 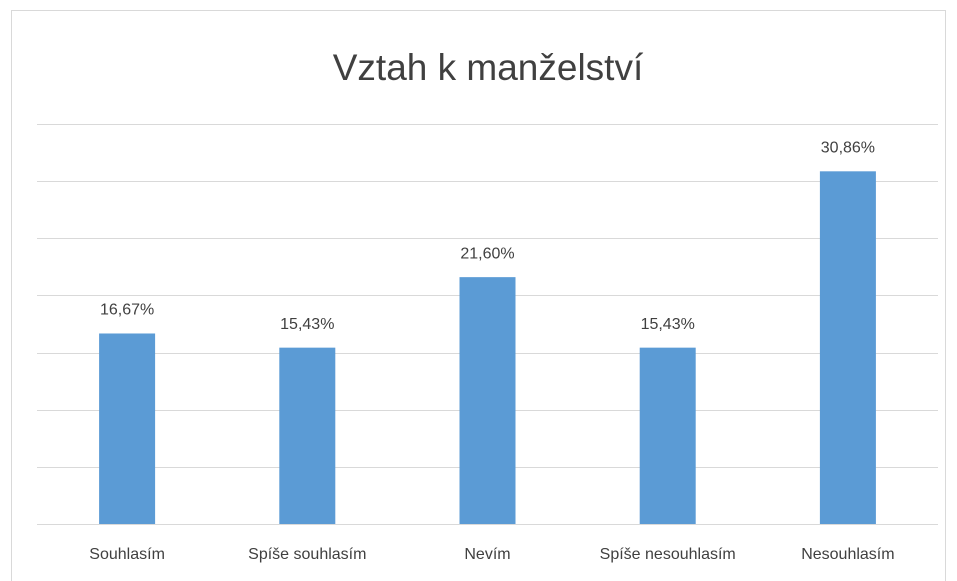 What do you see at coordinates (487, 253) in the screenshot?
I see `data-label: 21,60%` at bounding box center [487, 253].